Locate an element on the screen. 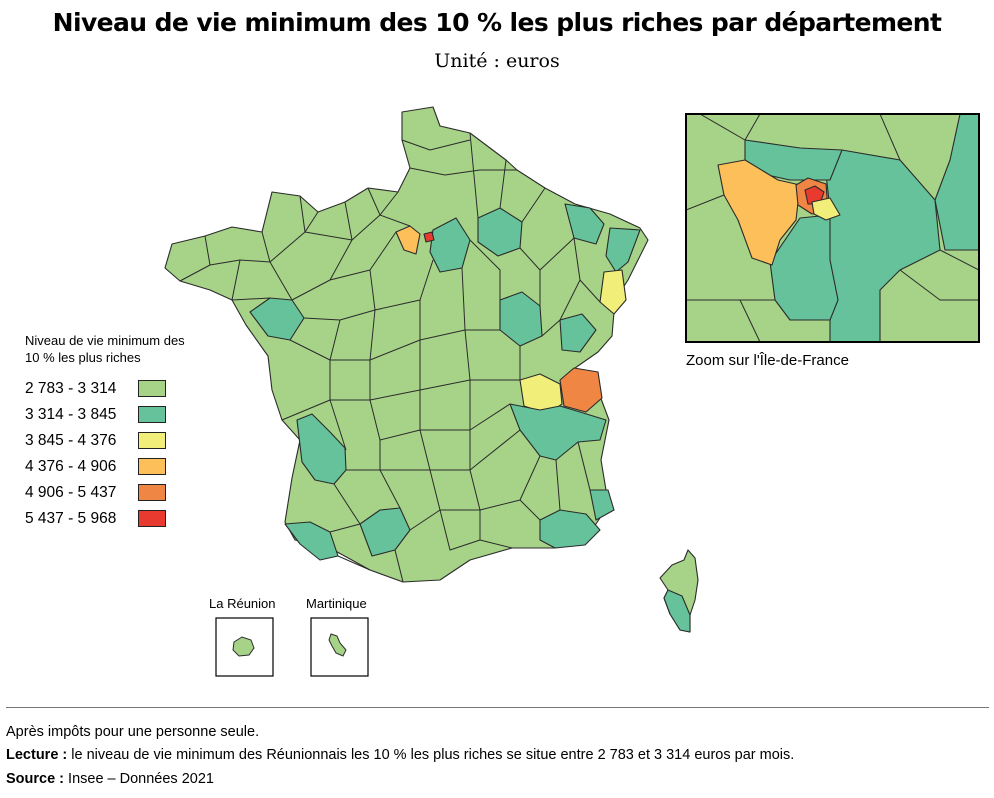 This screenshot has height=798, width=994. legend-label: 3 845 - 4 376 is located at coordinates (71, 440).